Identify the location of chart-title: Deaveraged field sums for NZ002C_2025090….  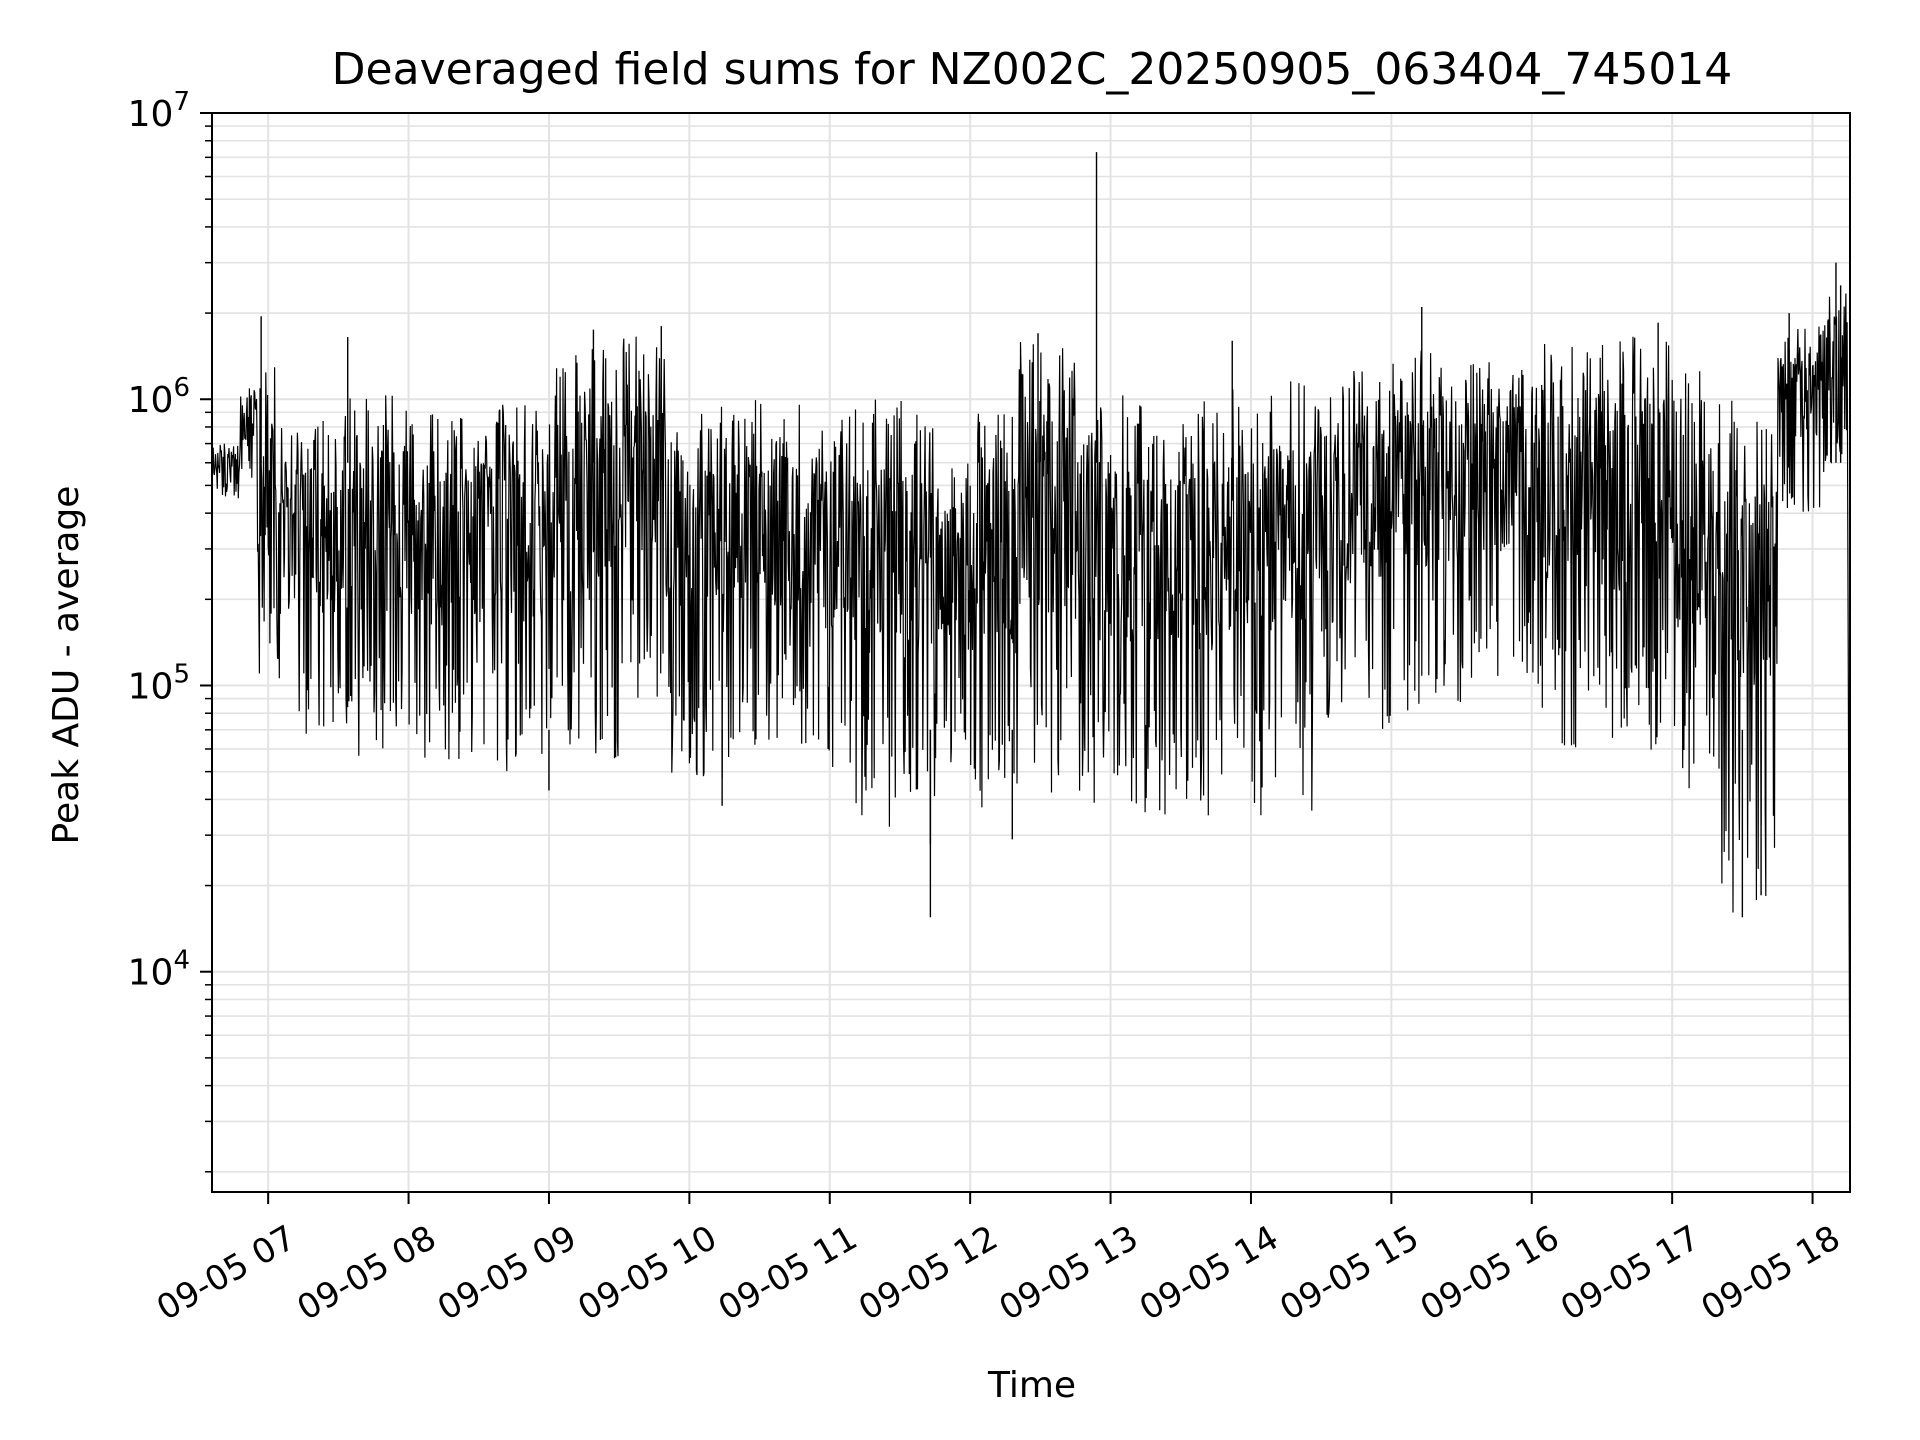
(1032, 69).